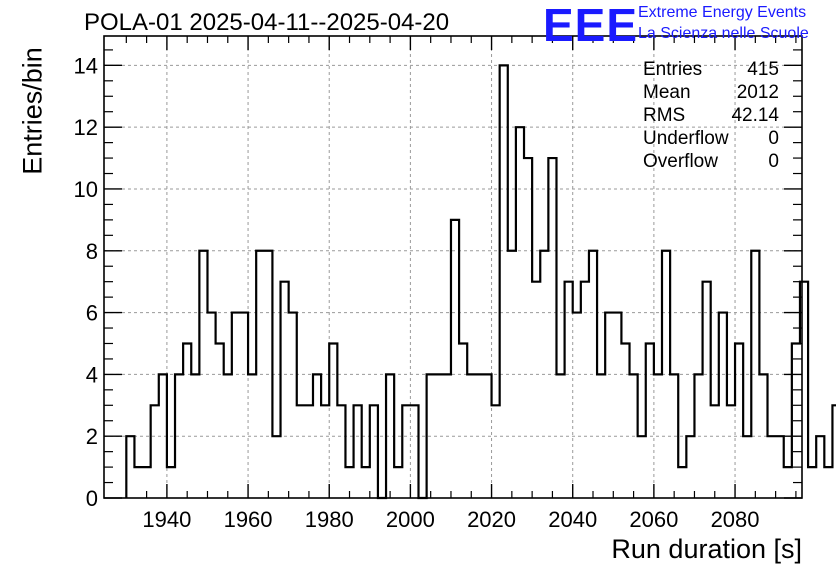 This screenshot has width=836, height=572. I want to click on x-axis-label: Run duration [s], so click(706, 549).